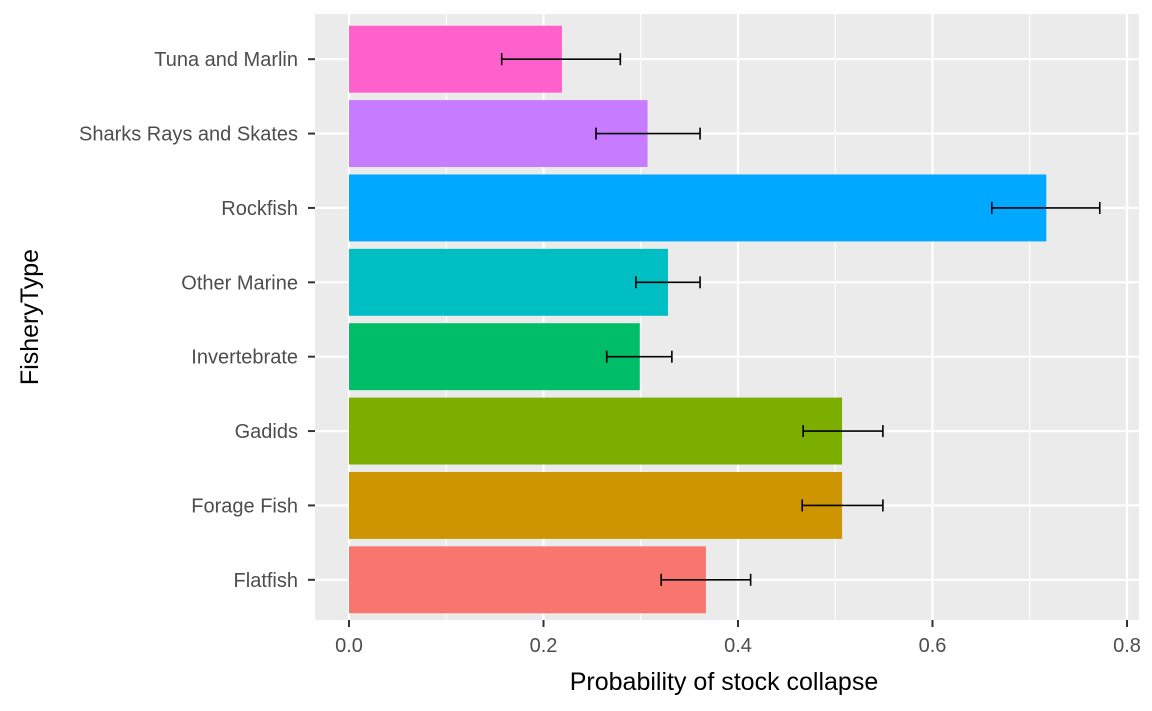 The width and height of the screenshot is (1152, 711). I want to click on x-tick-label: 0.2, so click(544, 646).